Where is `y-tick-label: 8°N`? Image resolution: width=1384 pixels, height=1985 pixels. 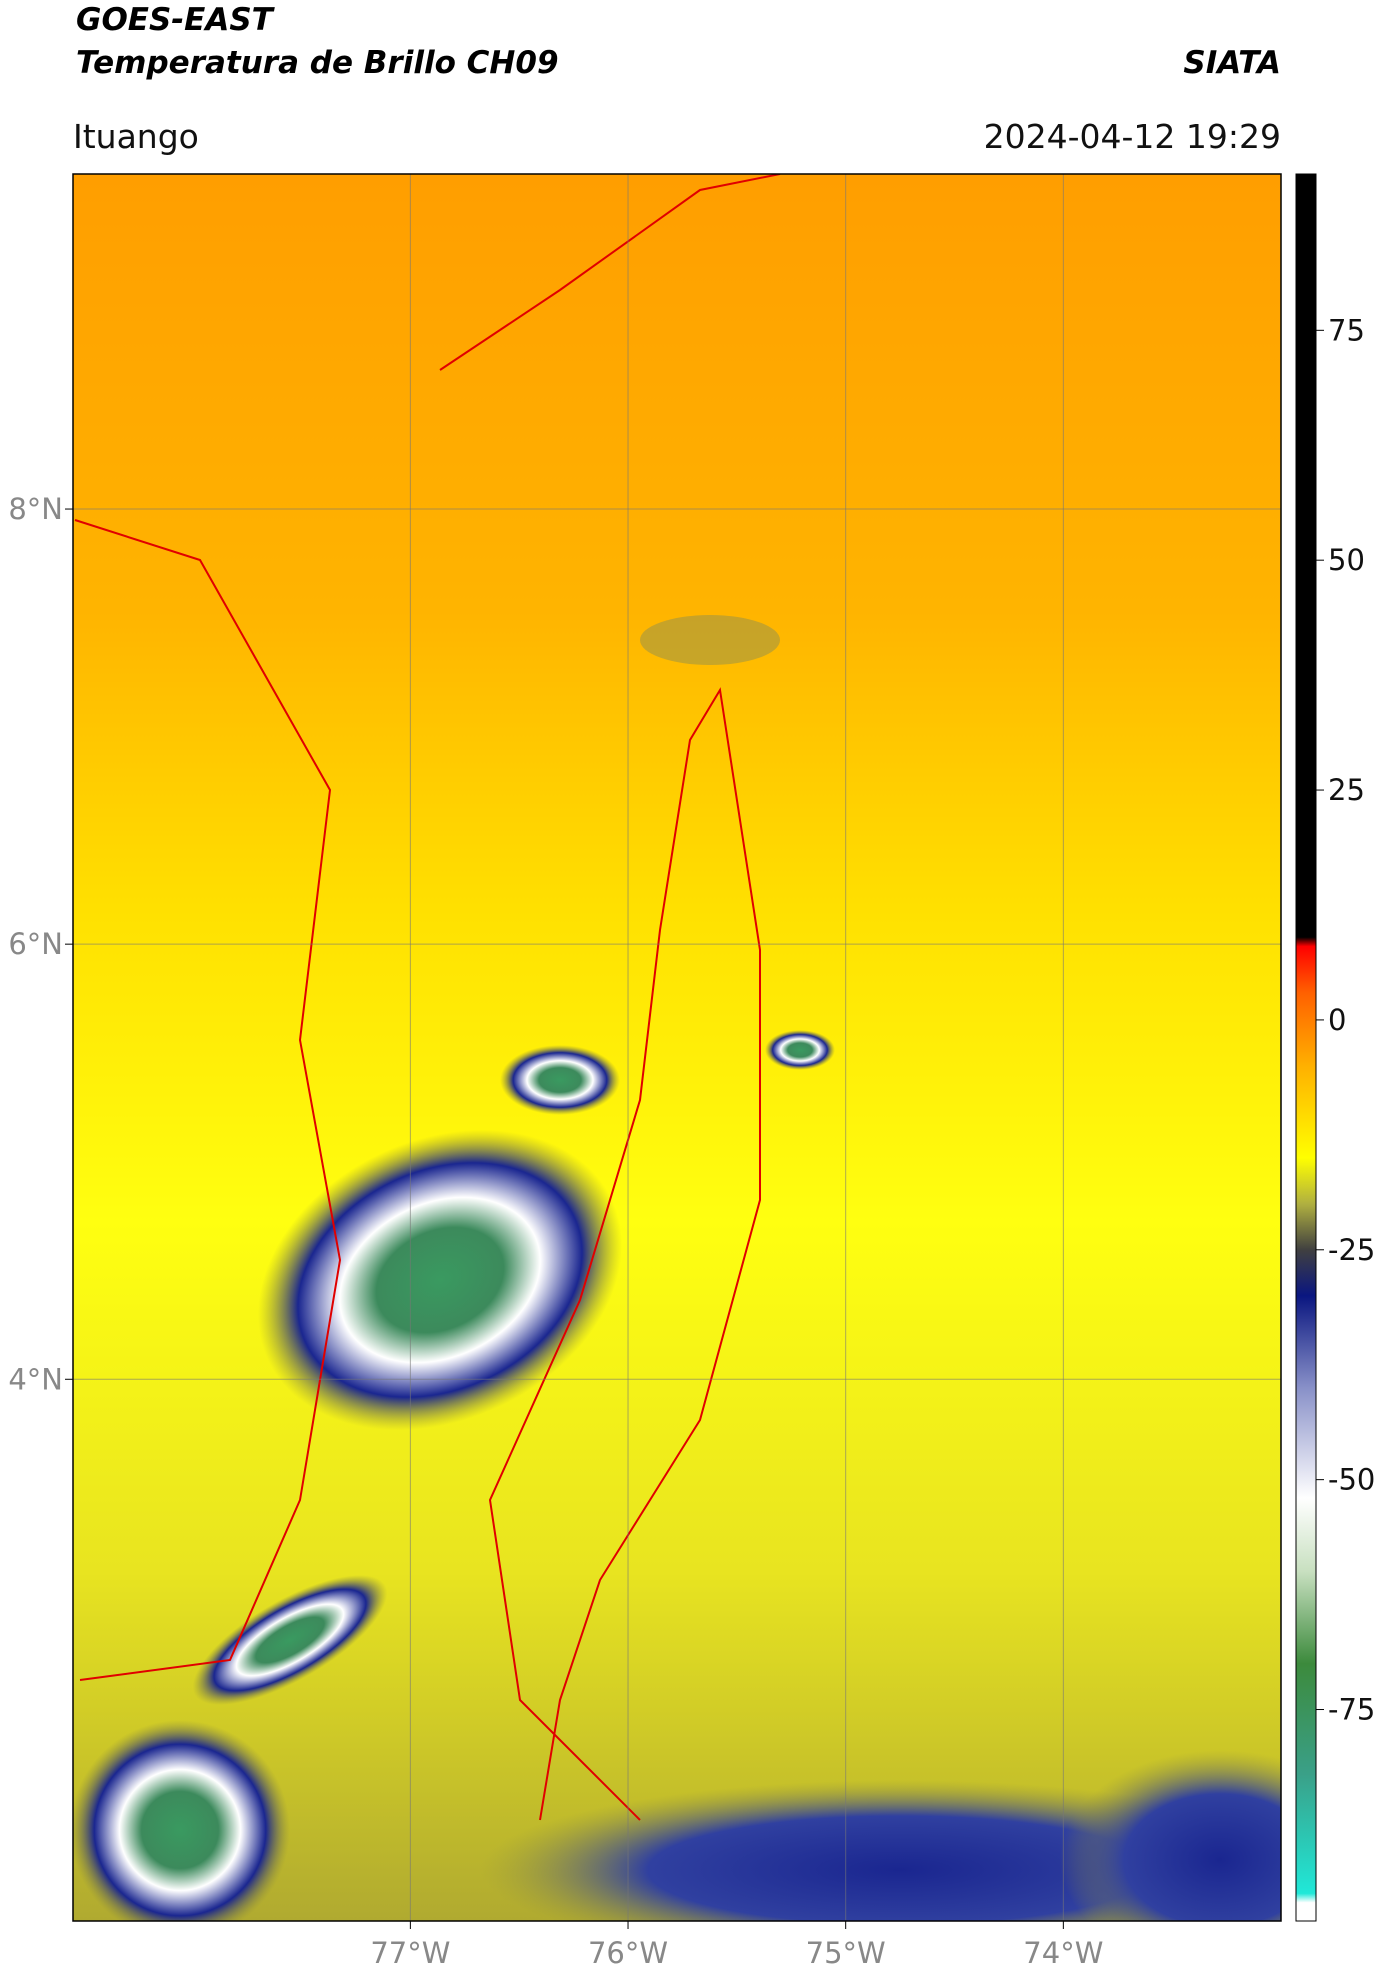 y-tick-label: 8°N is located at coordinates (35, 509).